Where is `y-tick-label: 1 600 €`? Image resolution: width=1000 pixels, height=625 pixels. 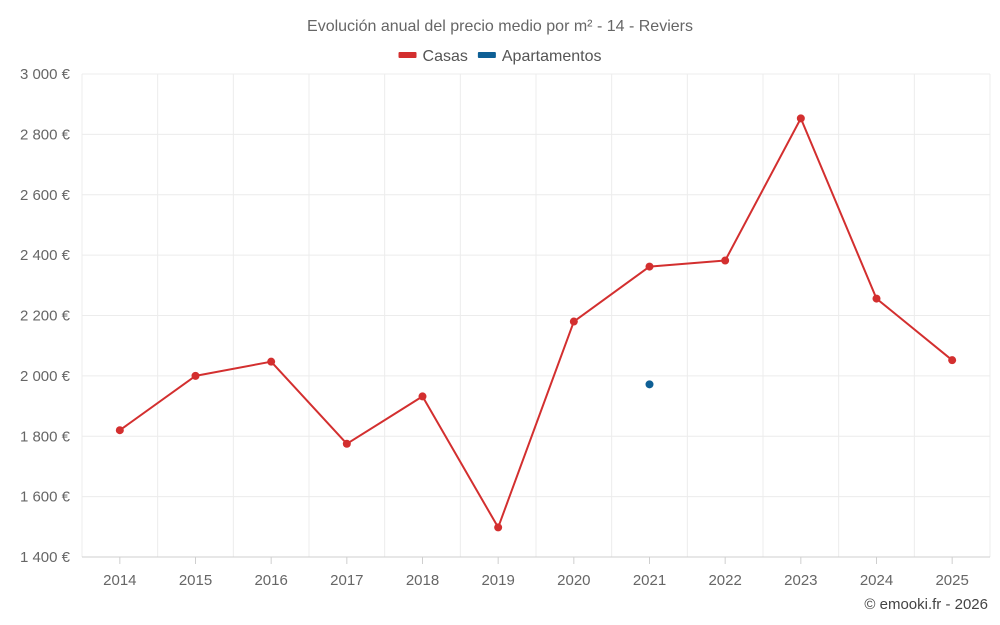
y-tick-label: 1 600 € is located at coordinates (45, 497).